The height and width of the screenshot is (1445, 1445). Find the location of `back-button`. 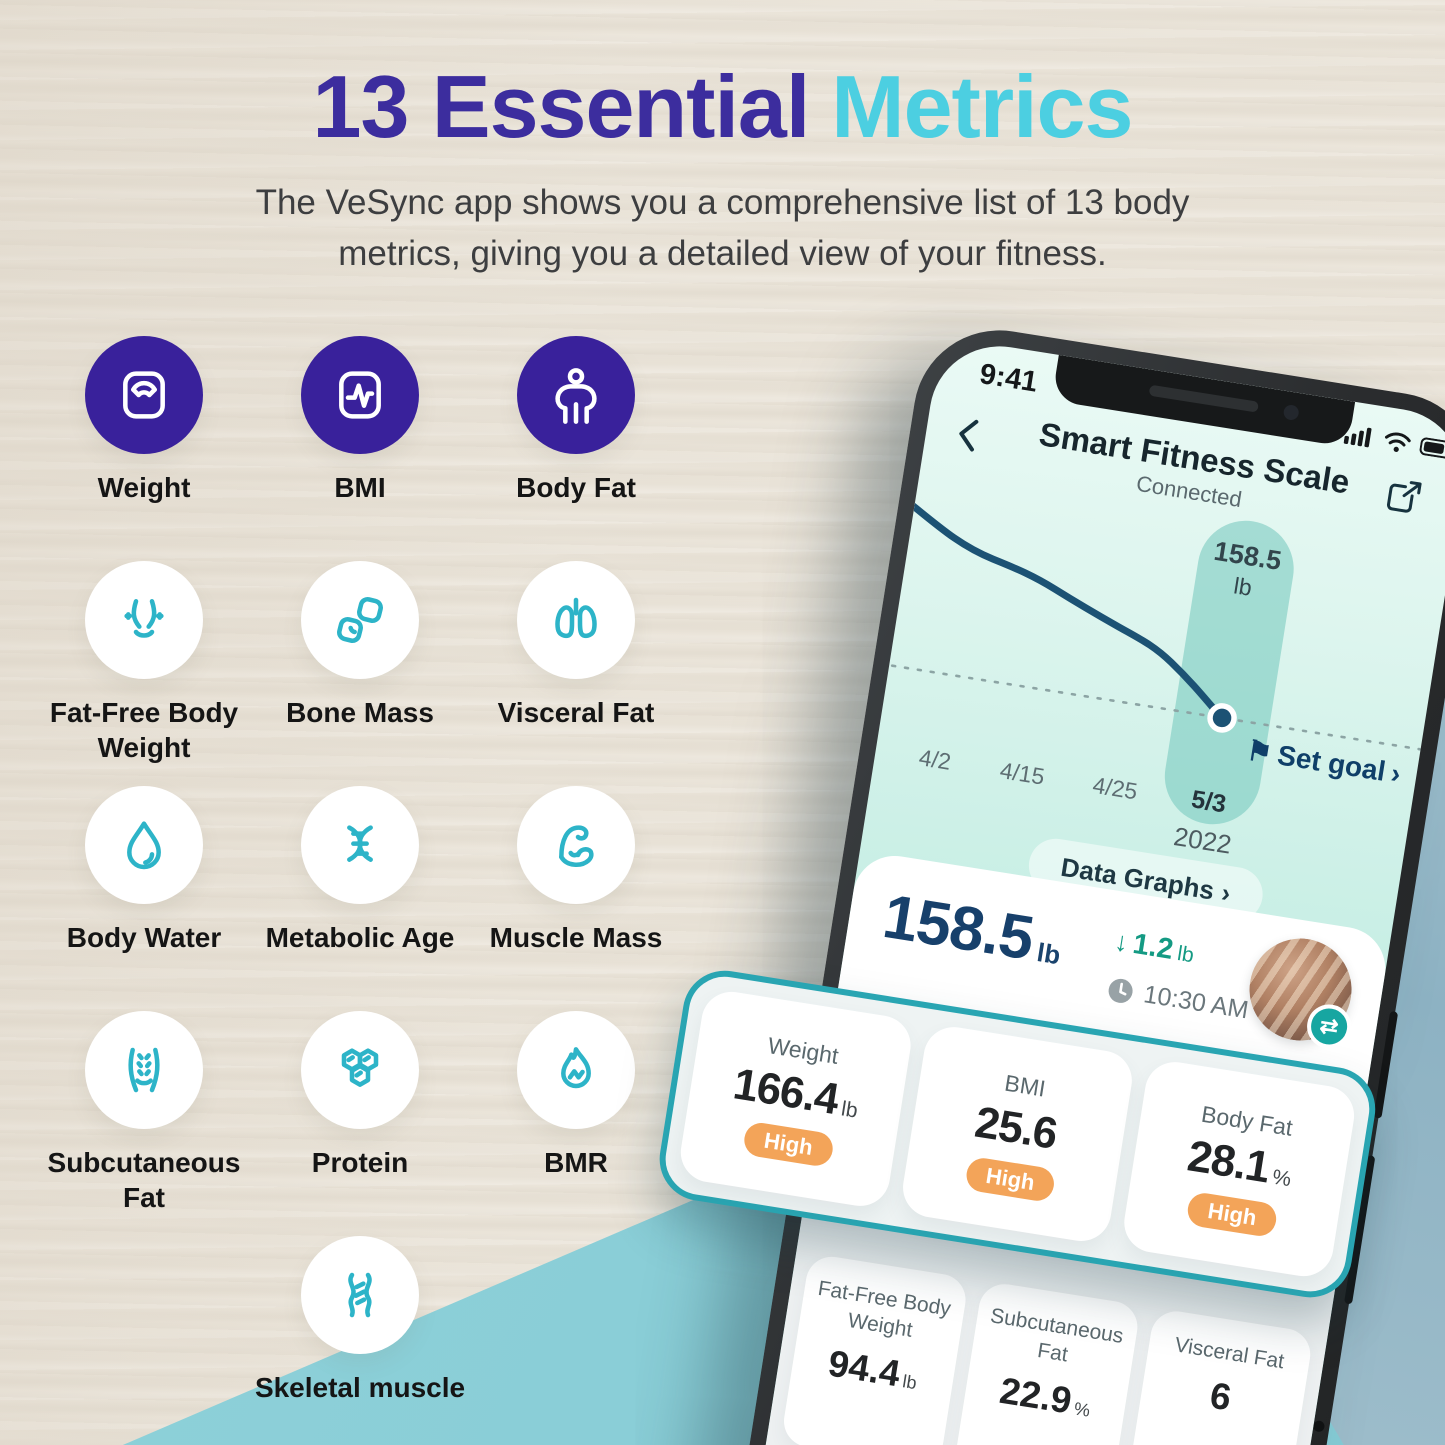

back-button is located at coordinates (968, 434).